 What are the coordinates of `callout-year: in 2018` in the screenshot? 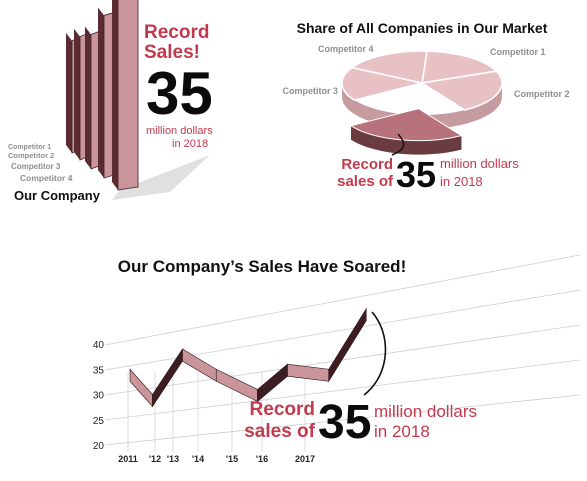 It's located at (190, 144).